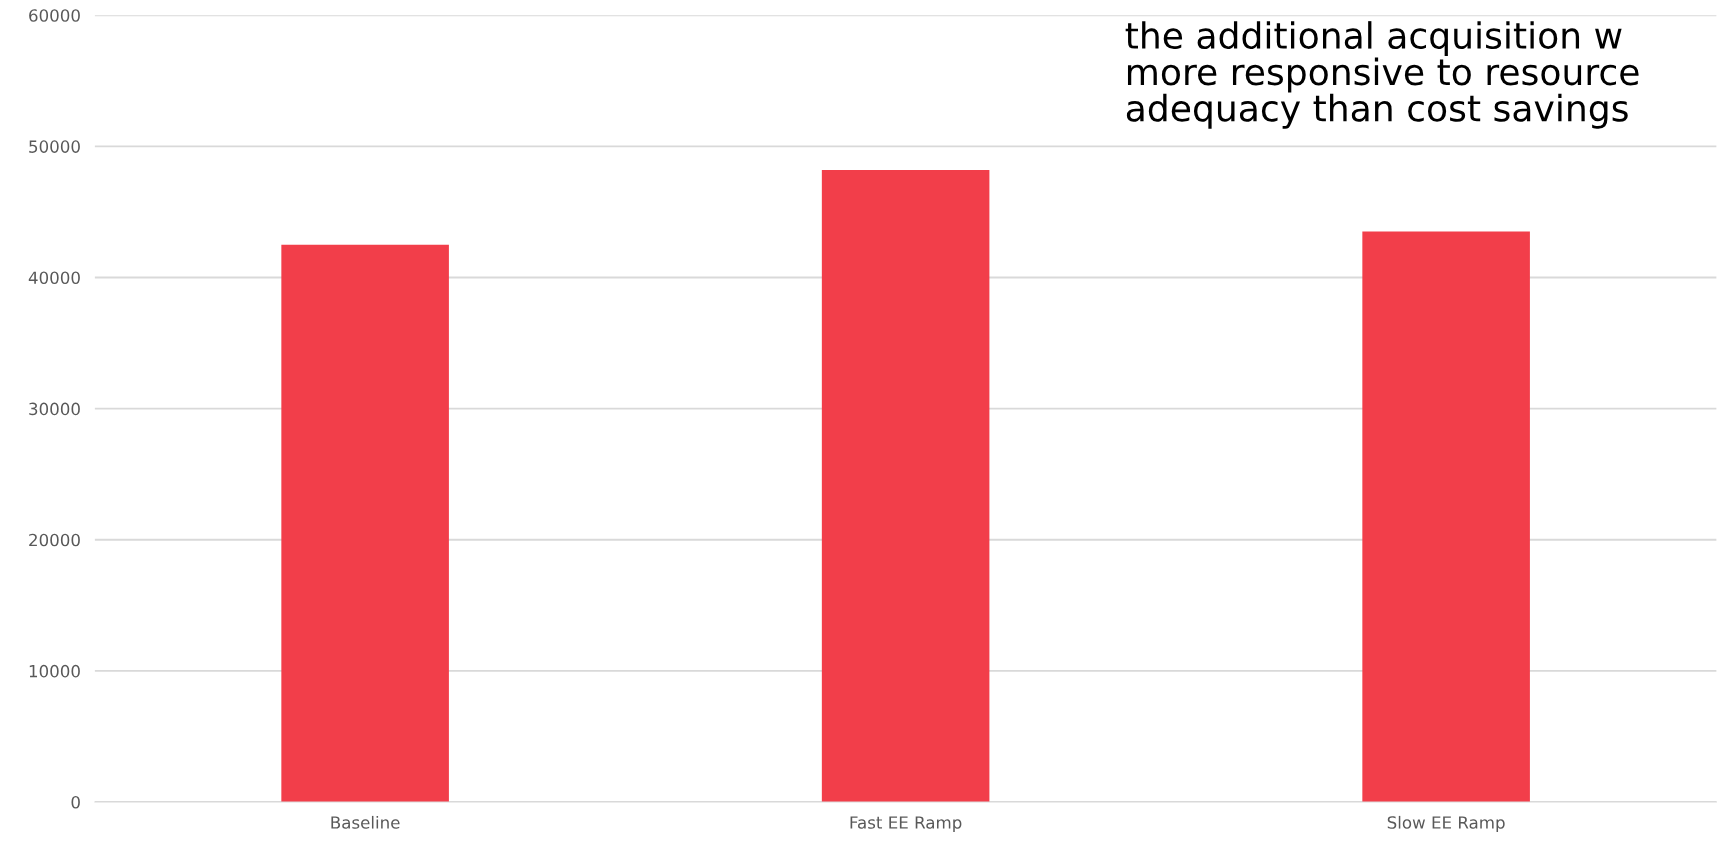 This screenshot has height=846, width=1725. I want to click on y-tick-label: 10000, so click(54, 671).